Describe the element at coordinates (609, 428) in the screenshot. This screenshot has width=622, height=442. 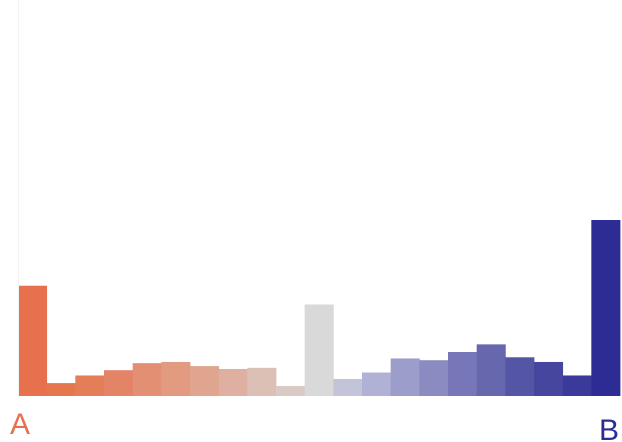
I see `right-end-label: B` at that location.